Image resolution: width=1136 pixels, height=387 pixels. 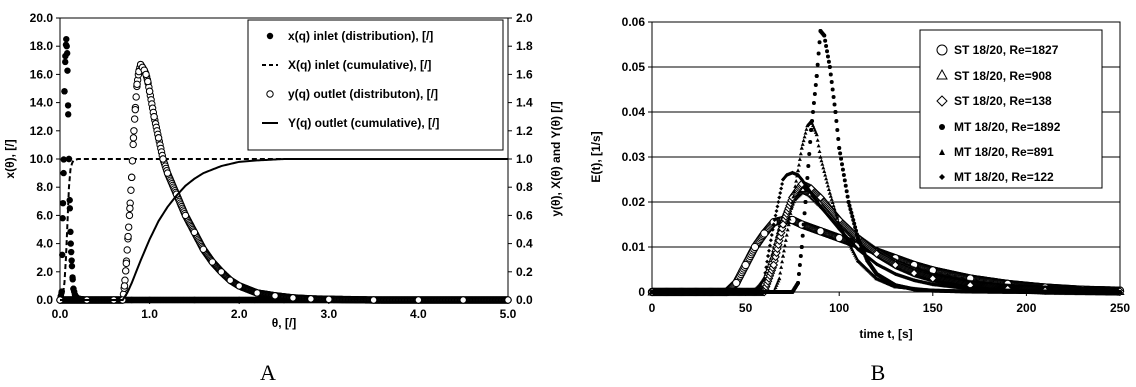 I want to click on x-tick-label: 100, so click(x=839, y=308).